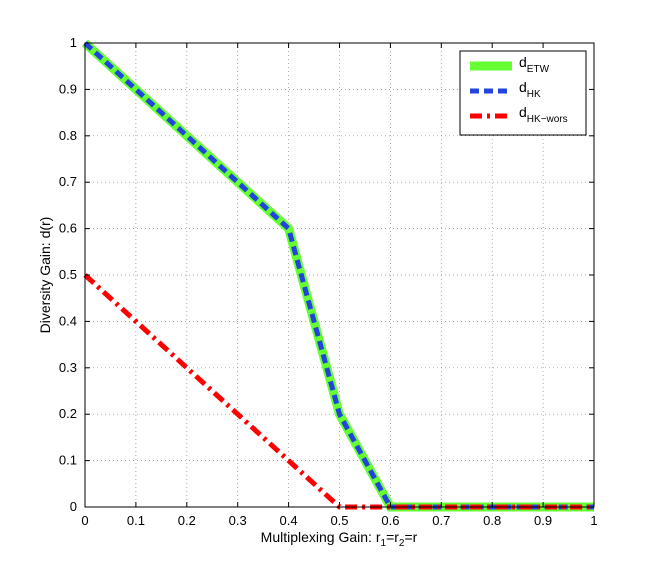 The image size is (654, 571). Describe the element at coordinates (492, 520) in the screenshot. I see `x-tick-label: 0.8` at that location.